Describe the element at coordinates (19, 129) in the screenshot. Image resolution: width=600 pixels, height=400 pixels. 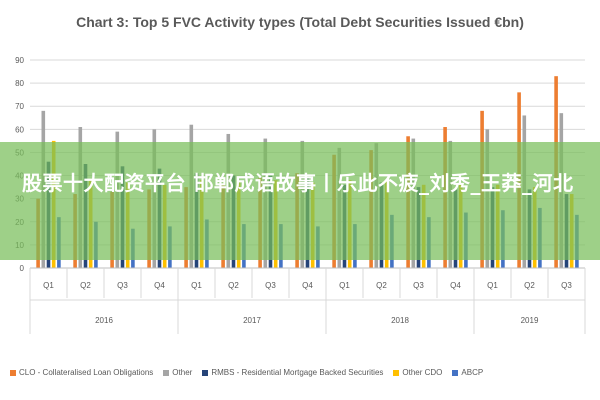
I see `y-tick-label: 60` at that location.